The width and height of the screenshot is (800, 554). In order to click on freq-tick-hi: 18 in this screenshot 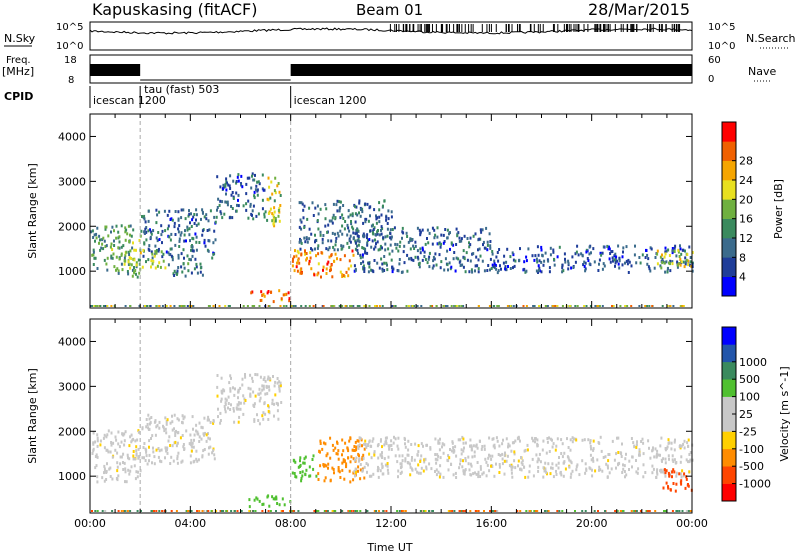, I will do `click(70, 60)`.